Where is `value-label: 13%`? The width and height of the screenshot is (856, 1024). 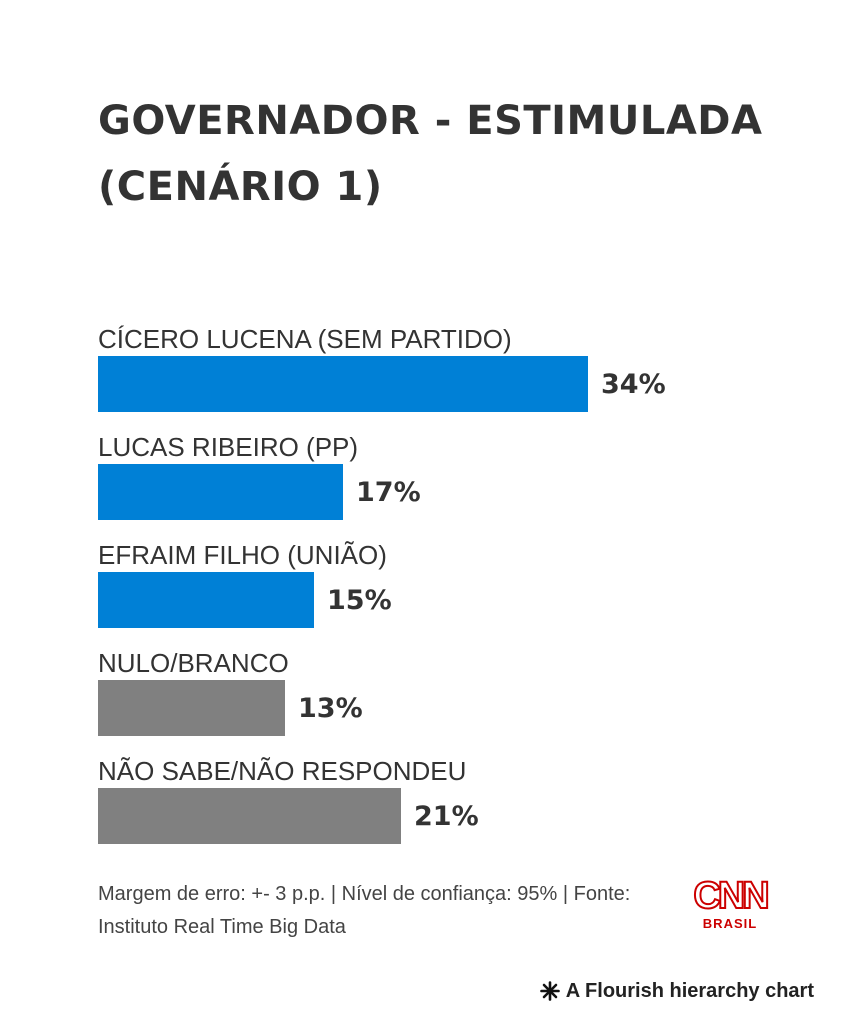 value-label: 13% is located at coordinates (330, 708).